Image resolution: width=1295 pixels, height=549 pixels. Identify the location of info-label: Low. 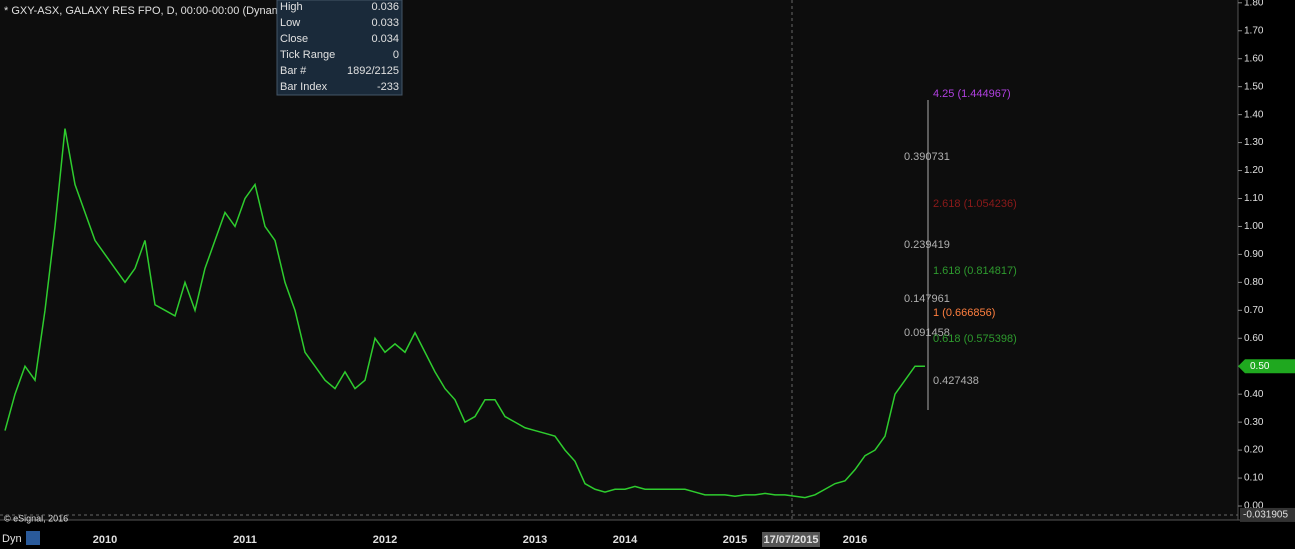
(290, 23).